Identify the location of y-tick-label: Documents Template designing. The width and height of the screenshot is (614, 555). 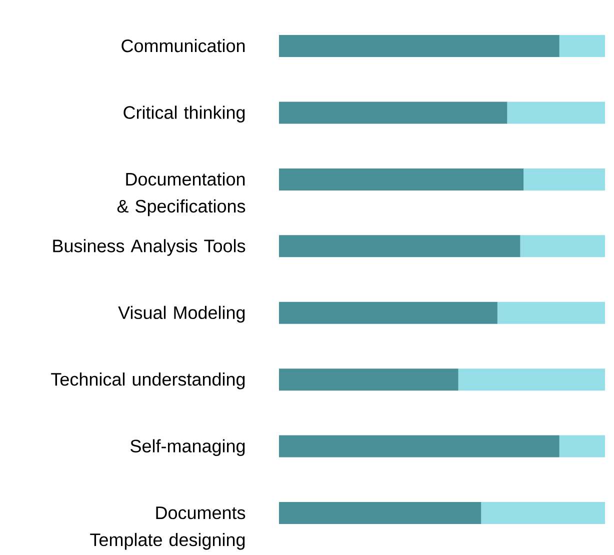
(168, 528).